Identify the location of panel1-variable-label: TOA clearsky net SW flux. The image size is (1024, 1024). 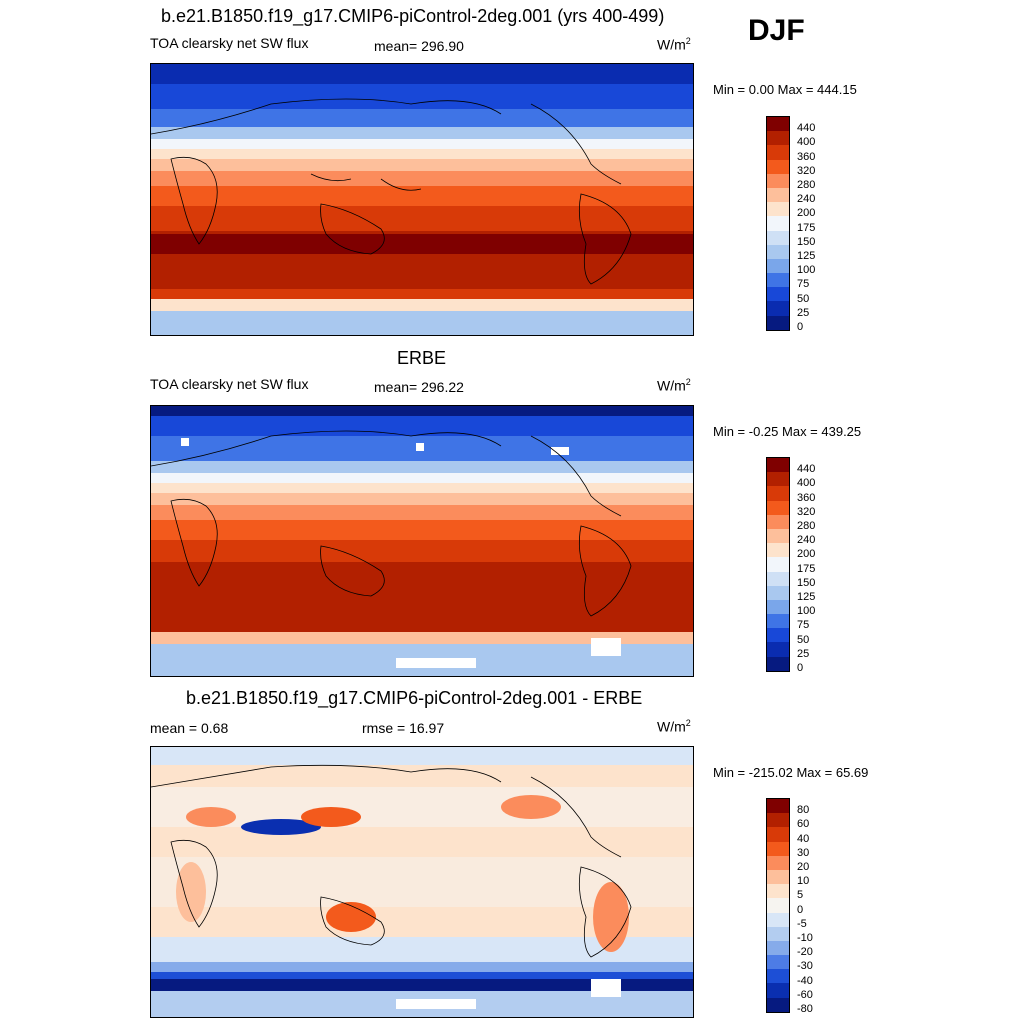
(229, 43).